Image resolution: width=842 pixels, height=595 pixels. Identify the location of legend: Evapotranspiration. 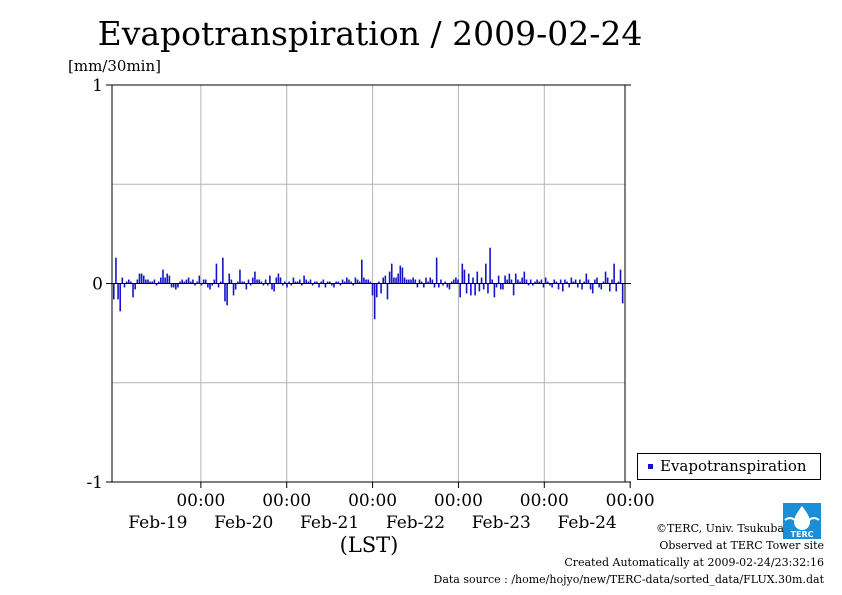
(729, 466).